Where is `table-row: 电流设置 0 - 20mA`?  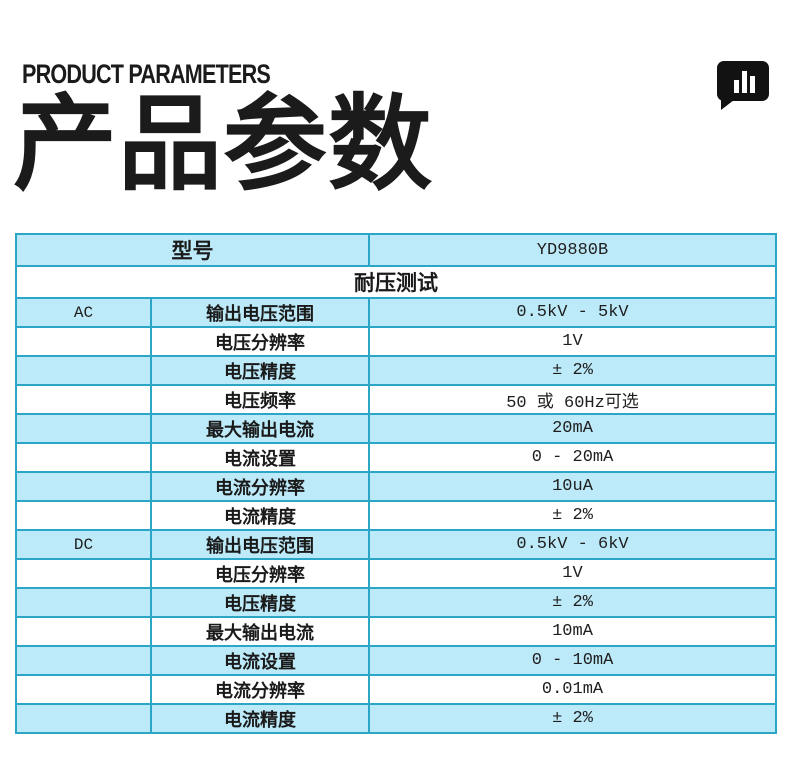
table-row: 电流设置 0 - 20mA is located at coordinates (396, 457).